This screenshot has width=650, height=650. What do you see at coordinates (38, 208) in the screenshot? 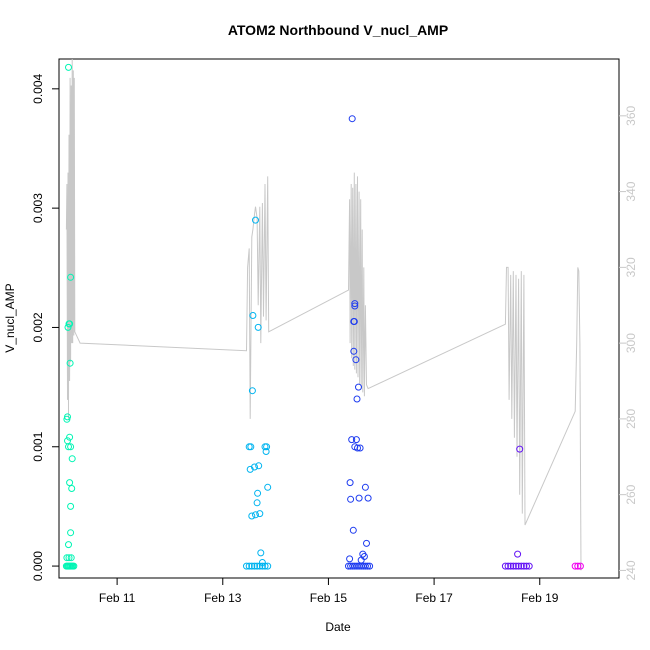
I see `y-tick-label: 0.003` at bounding box center [38, 208].